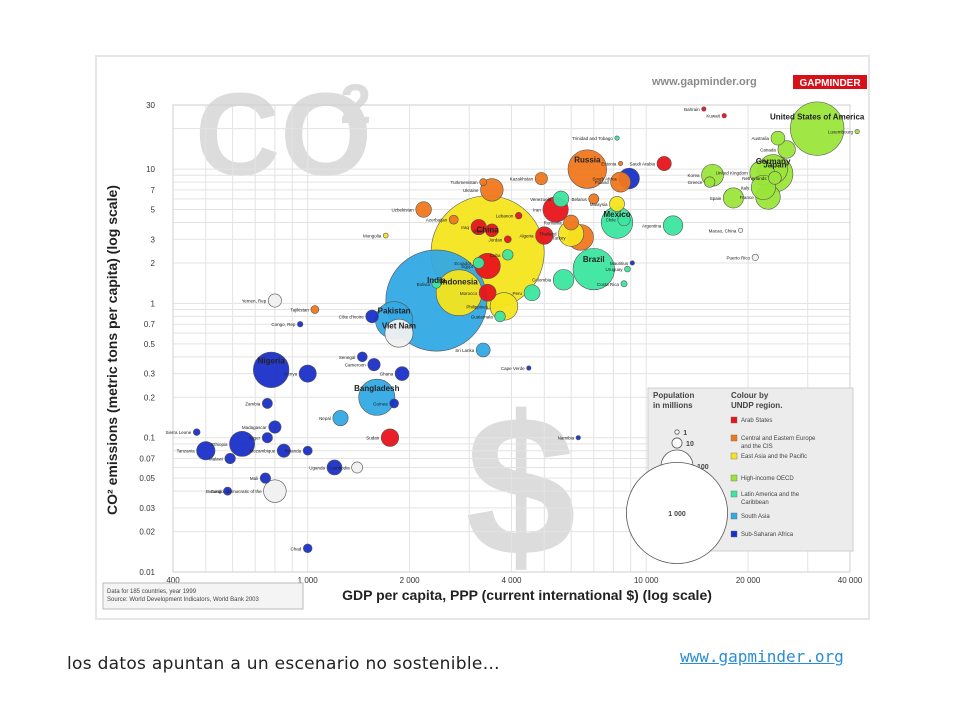 The height and width of the screenshot is (720, 960). What do you see at coordinates (774, 165) in the screenshot?
I see `bubble-label: Japan` at bounding box center [774, 165].